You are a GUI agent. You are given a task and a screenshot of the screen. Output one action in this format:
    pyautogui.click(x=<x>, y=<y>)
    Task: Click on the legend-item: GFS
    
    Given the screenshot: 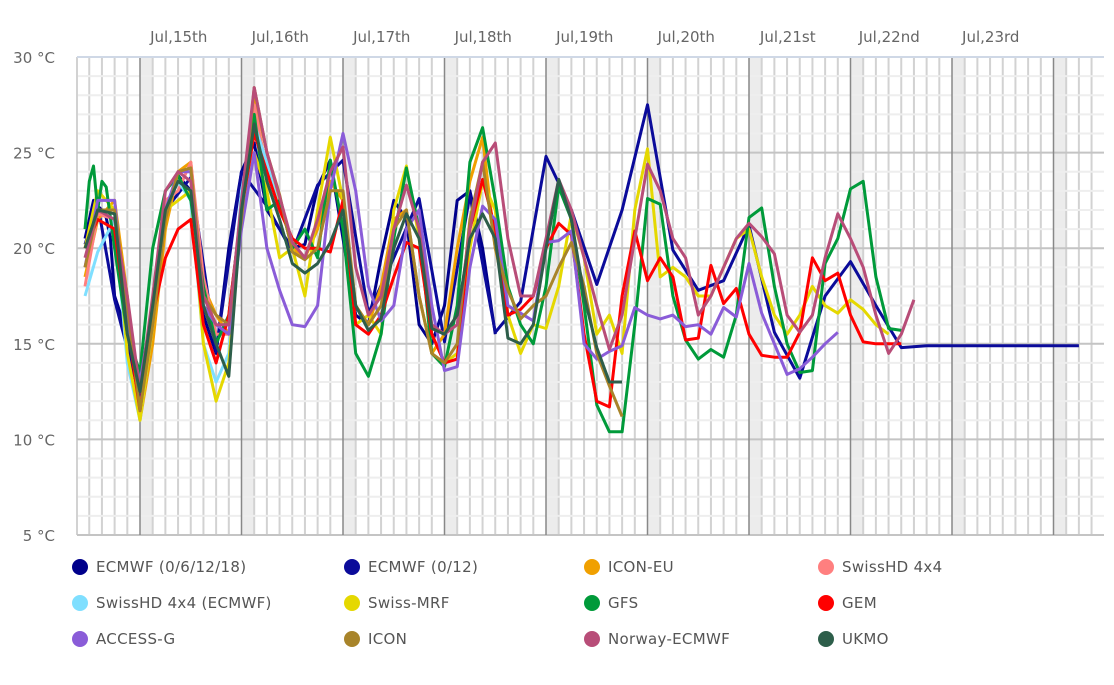 What is the action you would take?
    pyautogui.click(x=611, y=603)
    